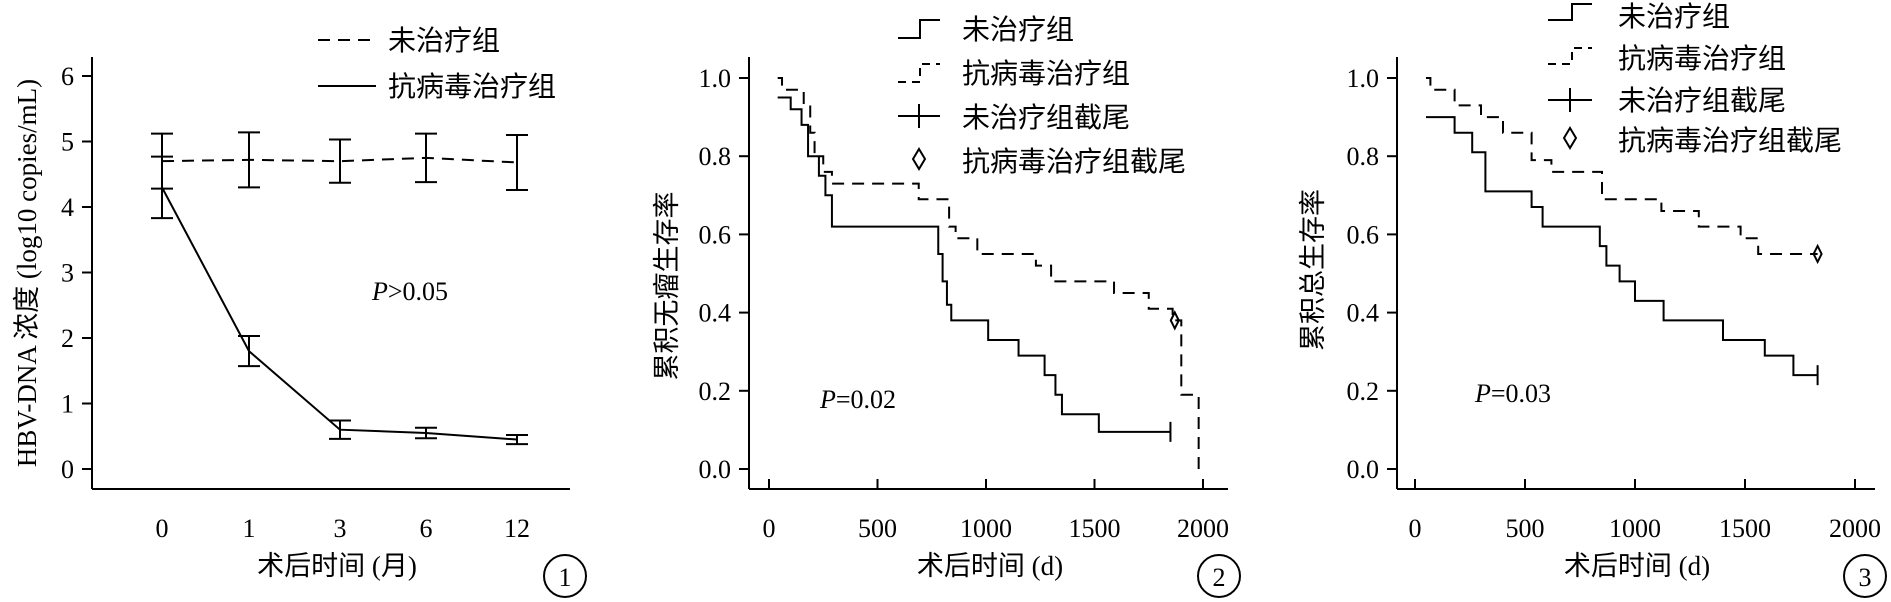  I want to click on y-tick-label: 3, so click(67, 273).